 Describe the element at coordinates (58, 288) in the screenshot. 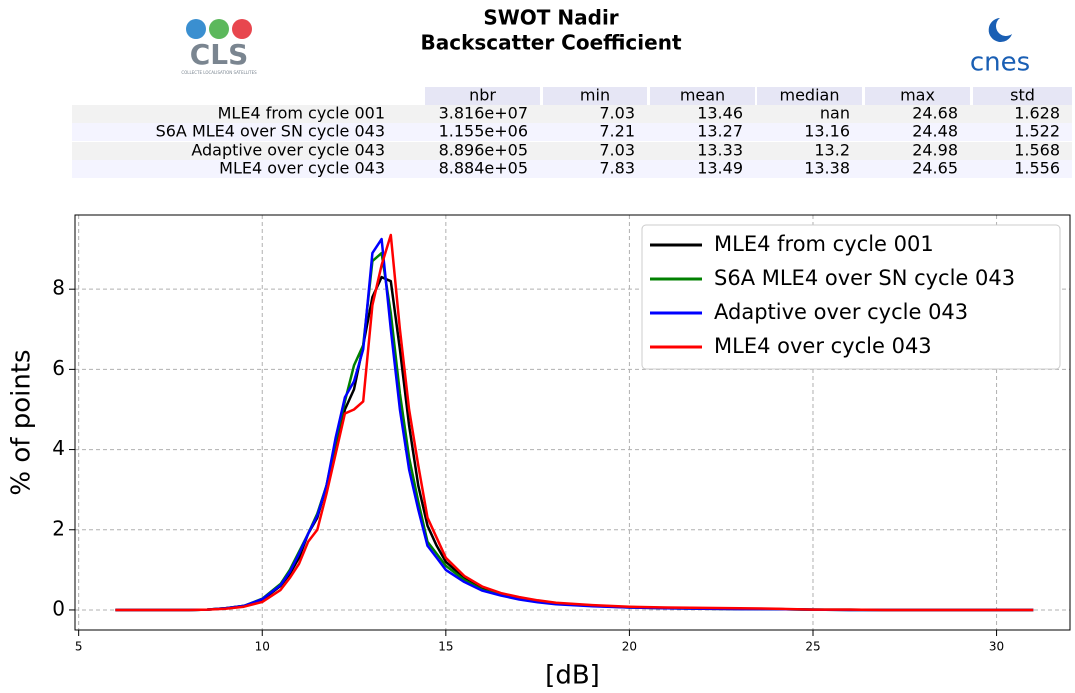

I see `y-tick-label: 8` at that location.